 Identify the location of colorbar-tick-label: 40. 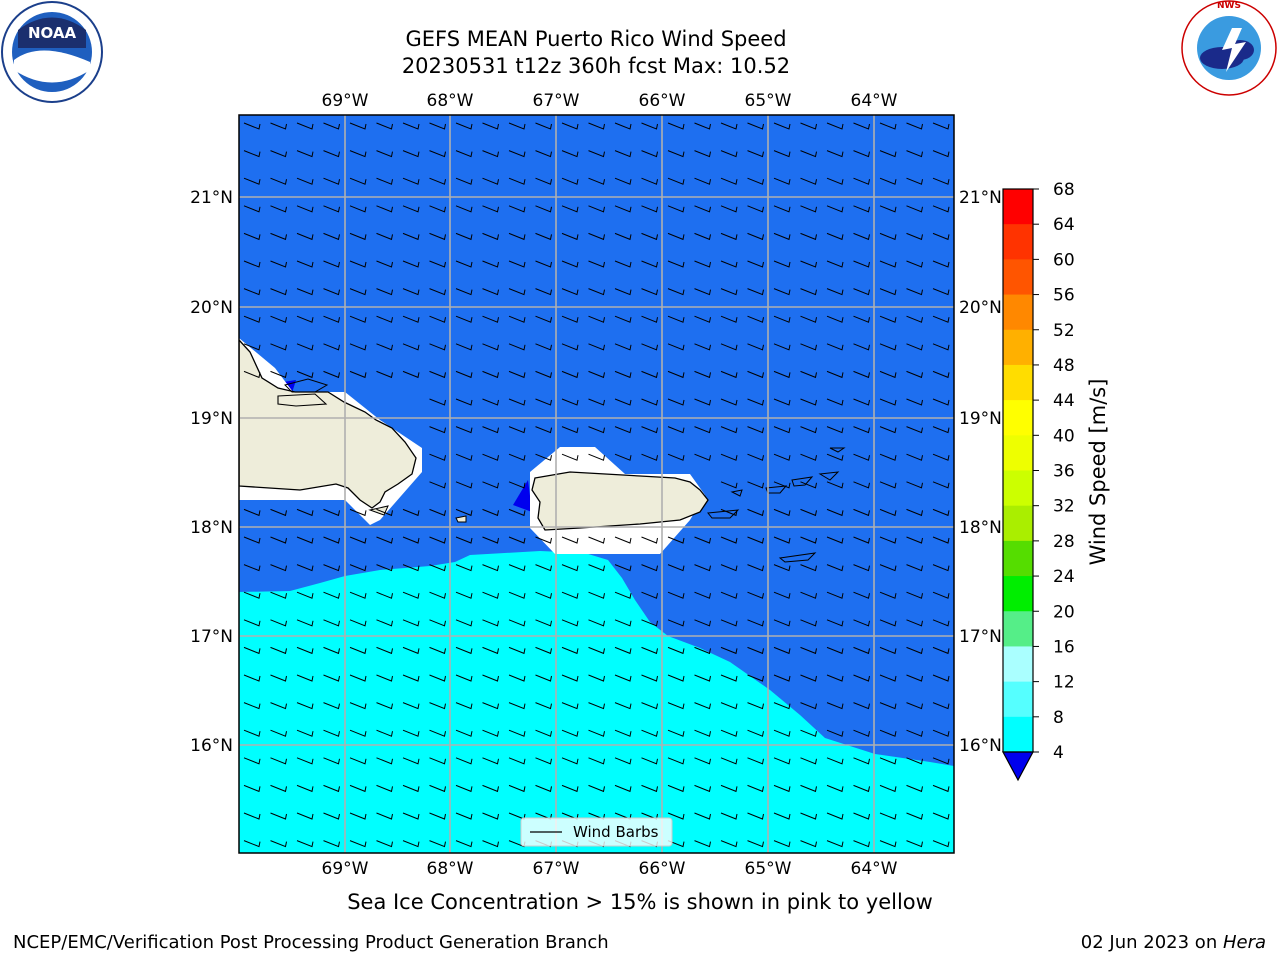
(1064, 436).